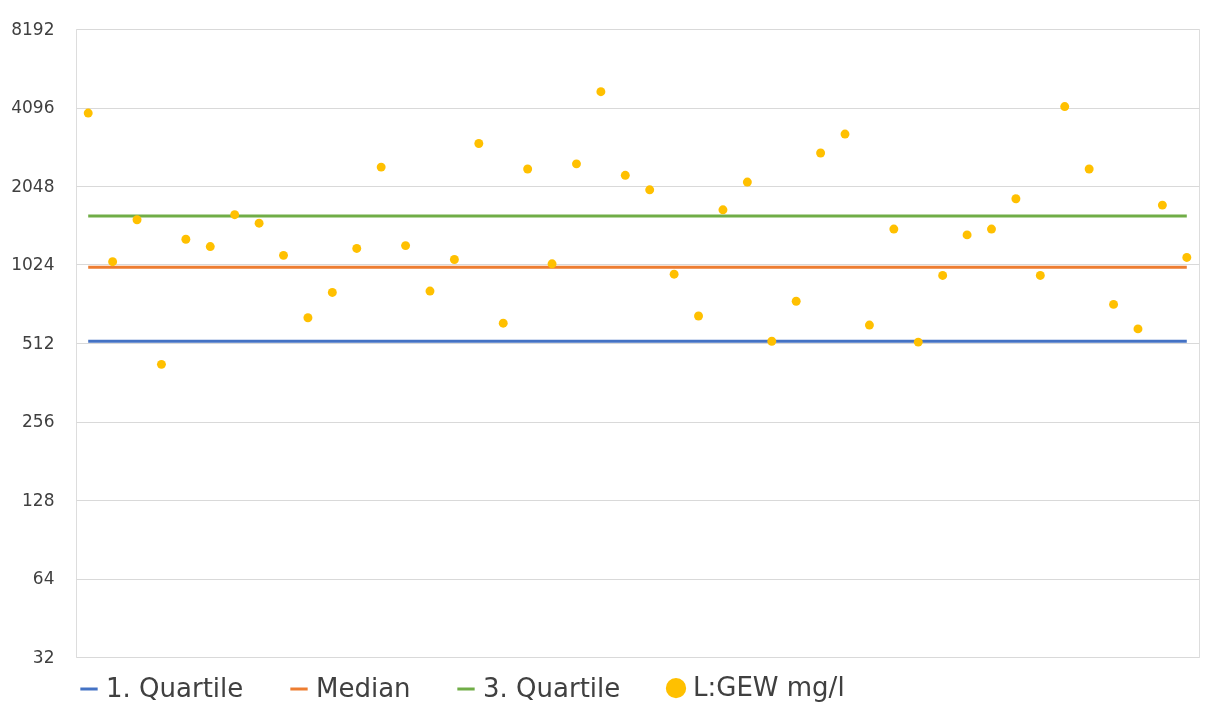 This screenshot has height=713, width=1211. Describe the element at coordinates (33, 28) in the screenshot. I see `y-tick-label: 8192` at that location.